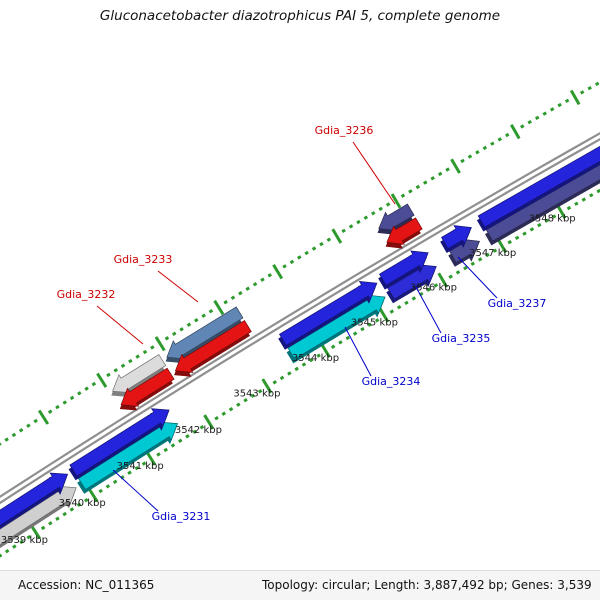 This screenshot has width=600, height=600. What do you see at coordinates (315, 358) in the screenshot?
I see `ruler-label-3544: 3544 kbp` at bounding box center [315, 358].